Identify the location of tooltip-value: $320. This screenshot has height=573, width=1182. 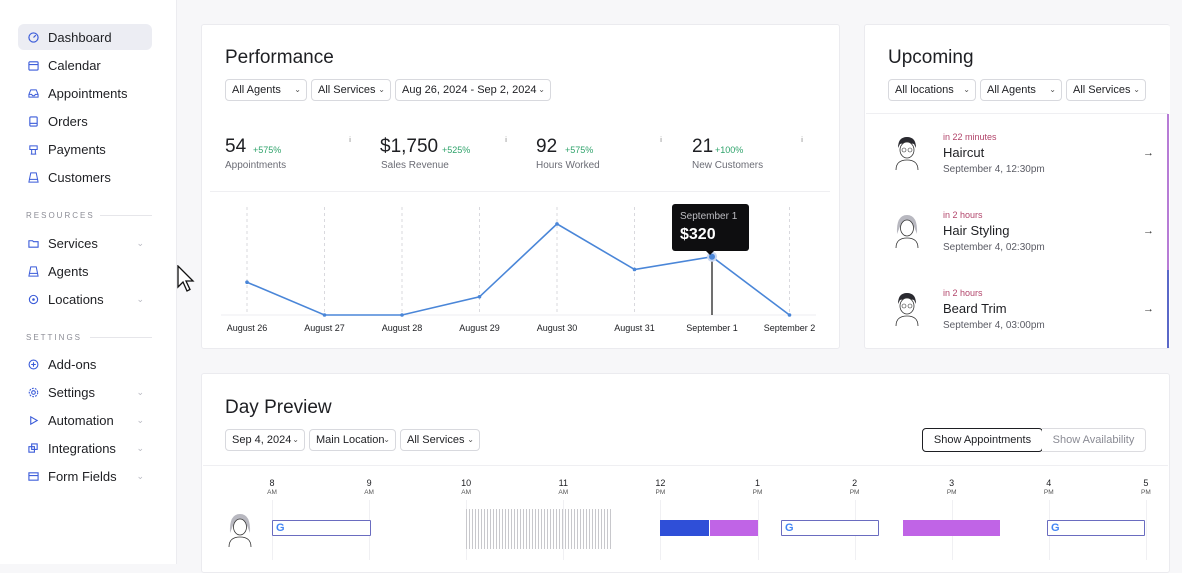
(698, 234).